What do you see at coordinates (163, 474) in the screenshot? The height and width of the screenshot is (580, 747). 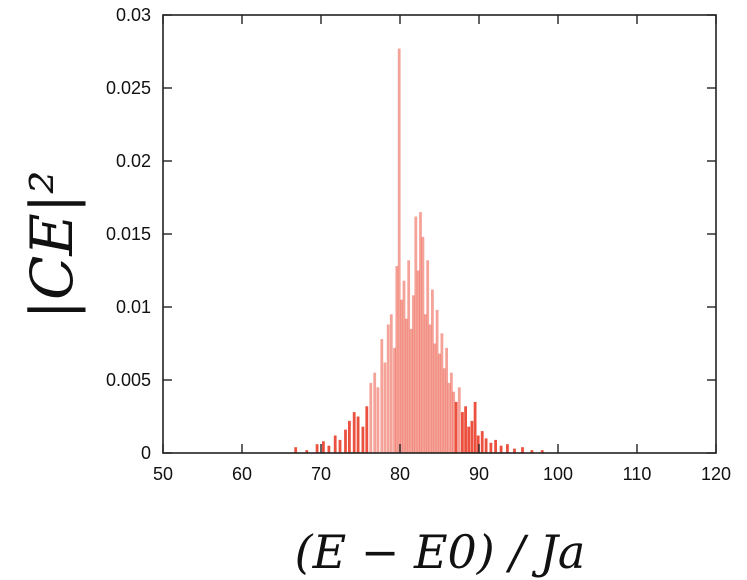 I see `x-tick-label: 50` at bounding box center [163, 474].